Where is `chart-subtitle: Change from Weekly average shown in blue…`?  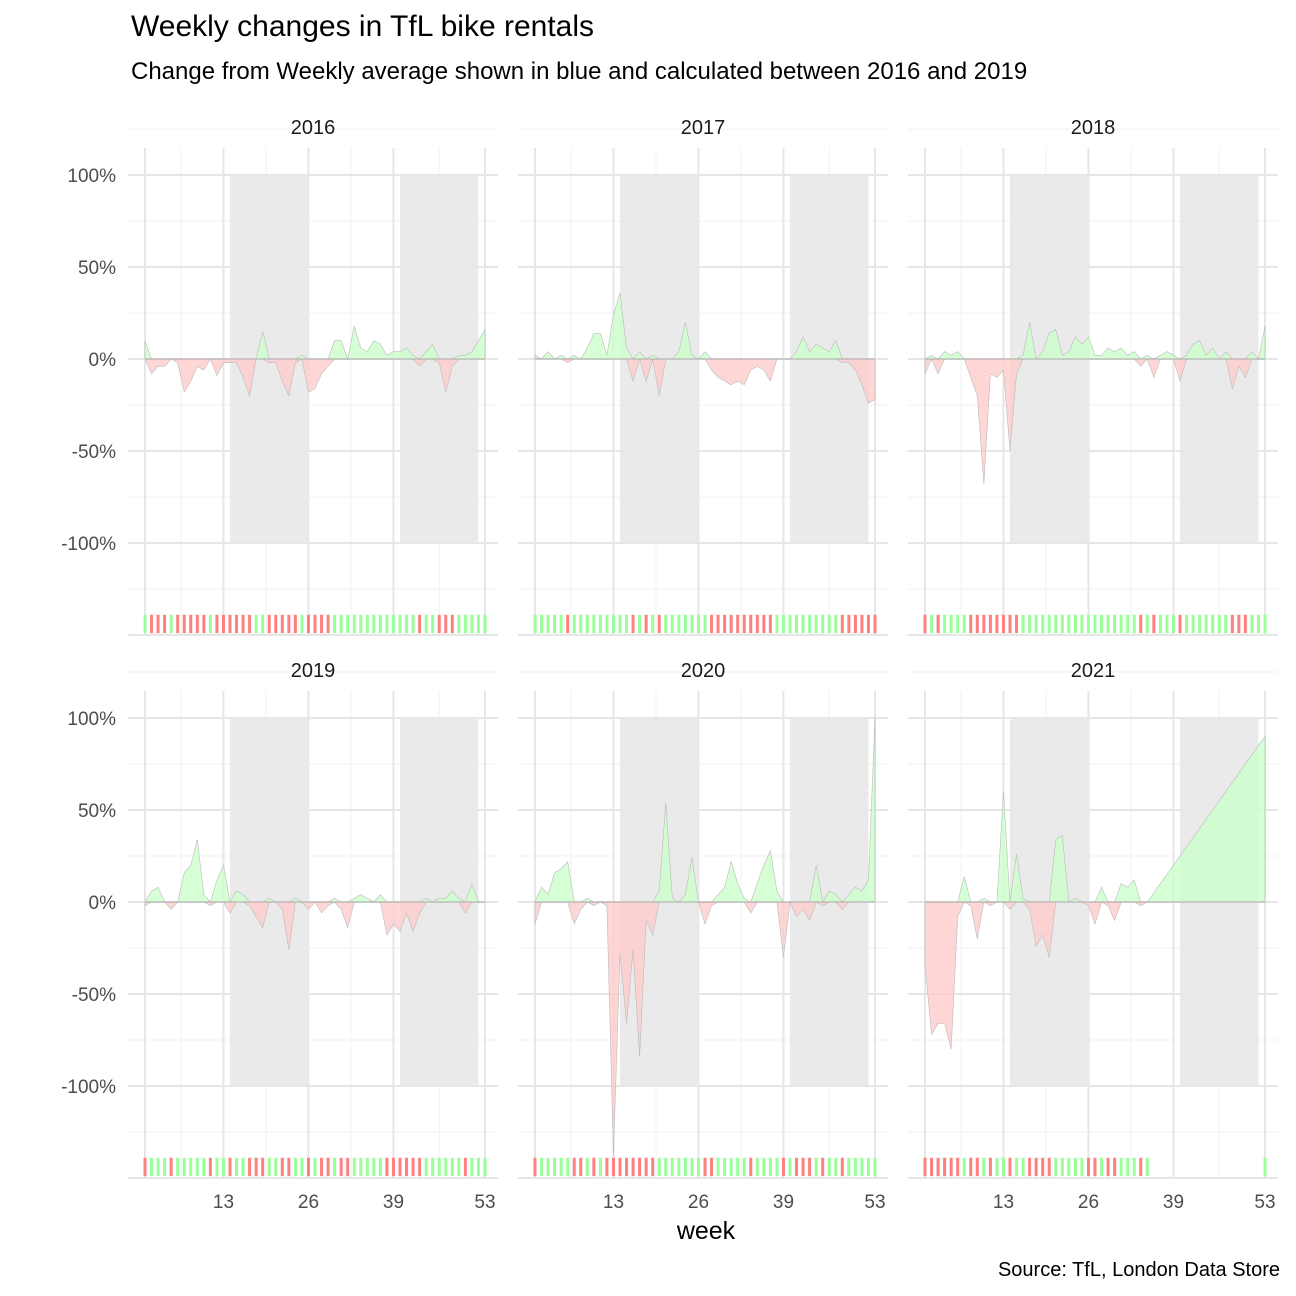 chart-subtitle: Change from Weekly average shown in blue… is located at coordinates (579, 71).